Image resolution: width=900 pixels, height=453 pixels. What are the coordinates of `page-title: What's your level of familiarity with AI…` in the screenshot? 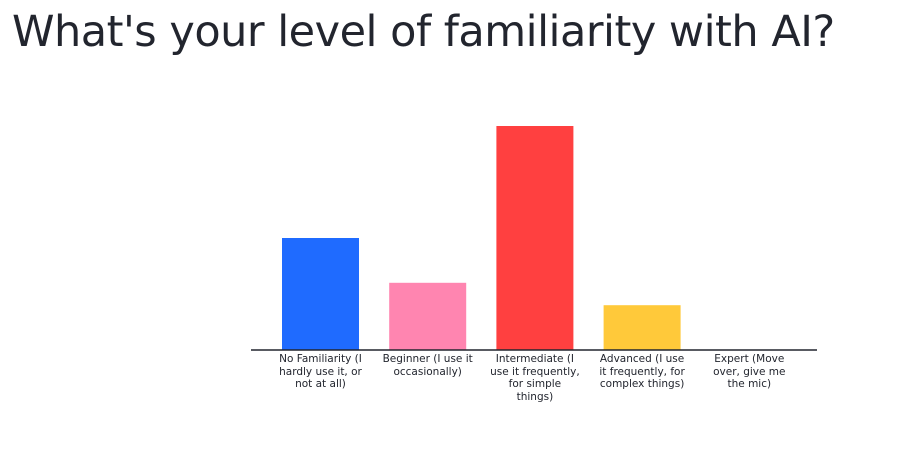 It's located at (423, 32).